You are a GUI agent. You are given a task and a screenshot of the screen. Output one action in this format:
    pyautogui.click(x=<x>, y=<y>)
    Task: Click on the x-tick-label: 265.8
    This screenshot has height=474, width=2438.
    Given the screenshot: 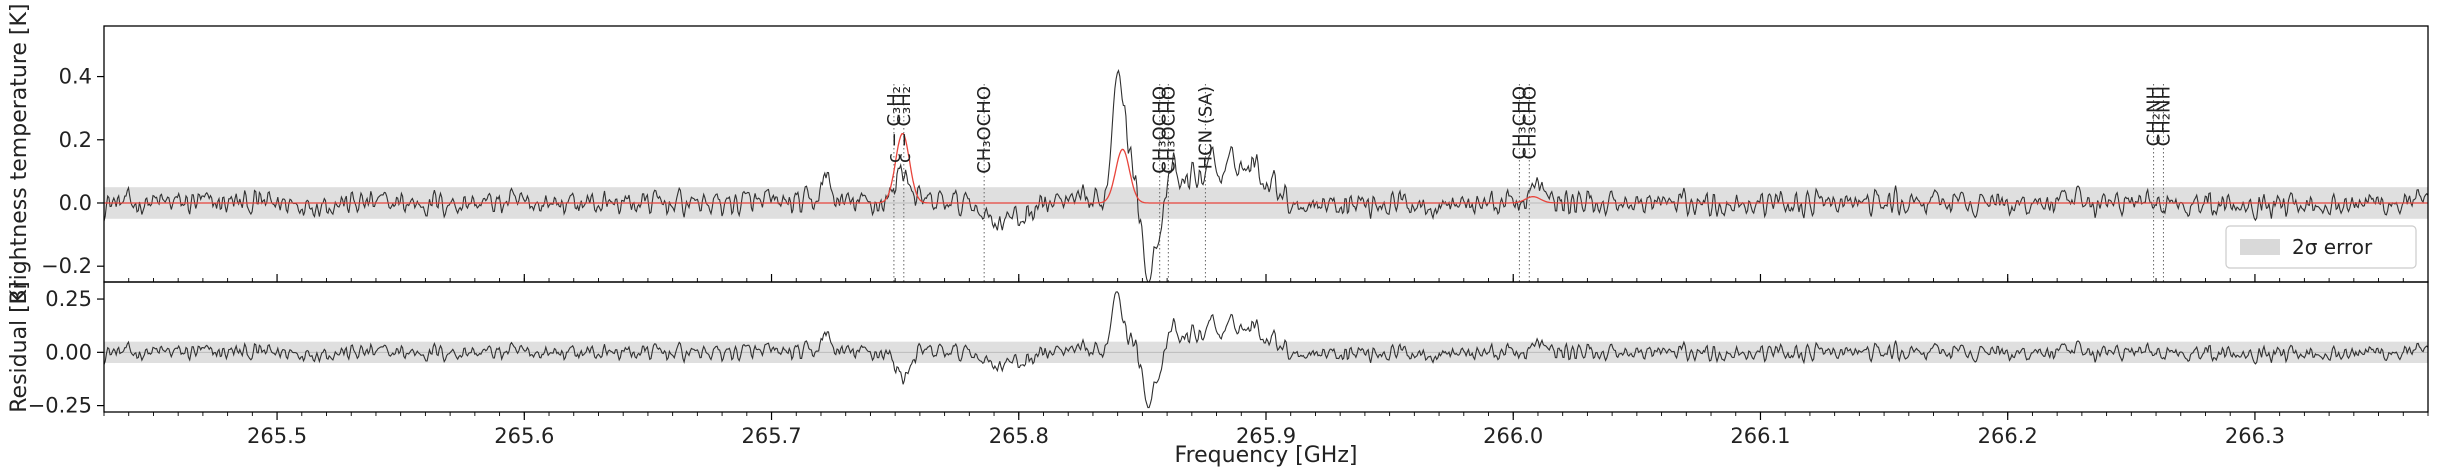 What is the action you would take?
    pyautogui.click(x=1019, y=436)
    